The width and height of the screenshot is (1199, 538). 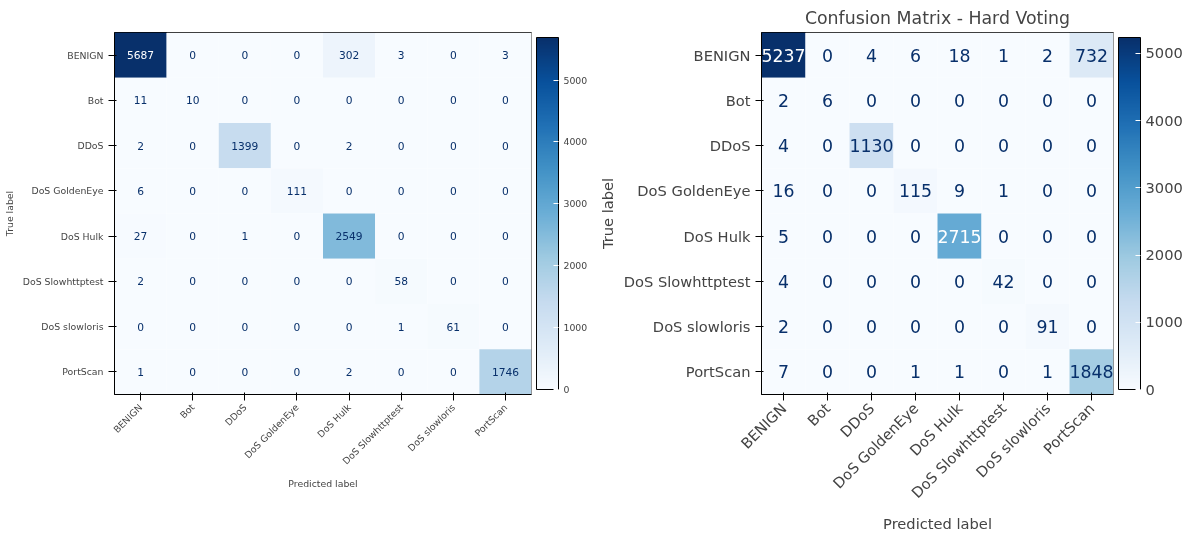 What do you see at coordinates (1164, 255) in the screenshot?
I see `color-bar-label: 2000` at bounding box center [1164, 255].